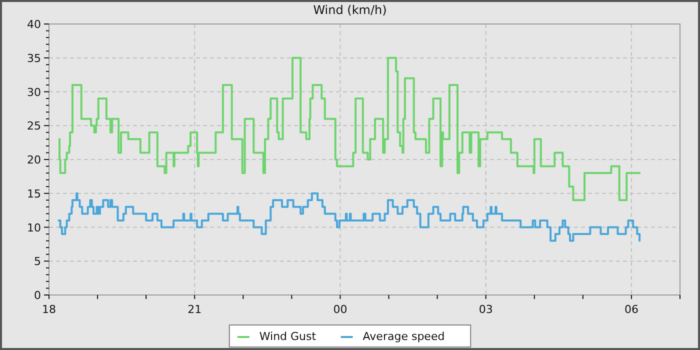 This screenshot has height=350, width=700. I want to click on y-tick-label: 30, so click(34, 92).